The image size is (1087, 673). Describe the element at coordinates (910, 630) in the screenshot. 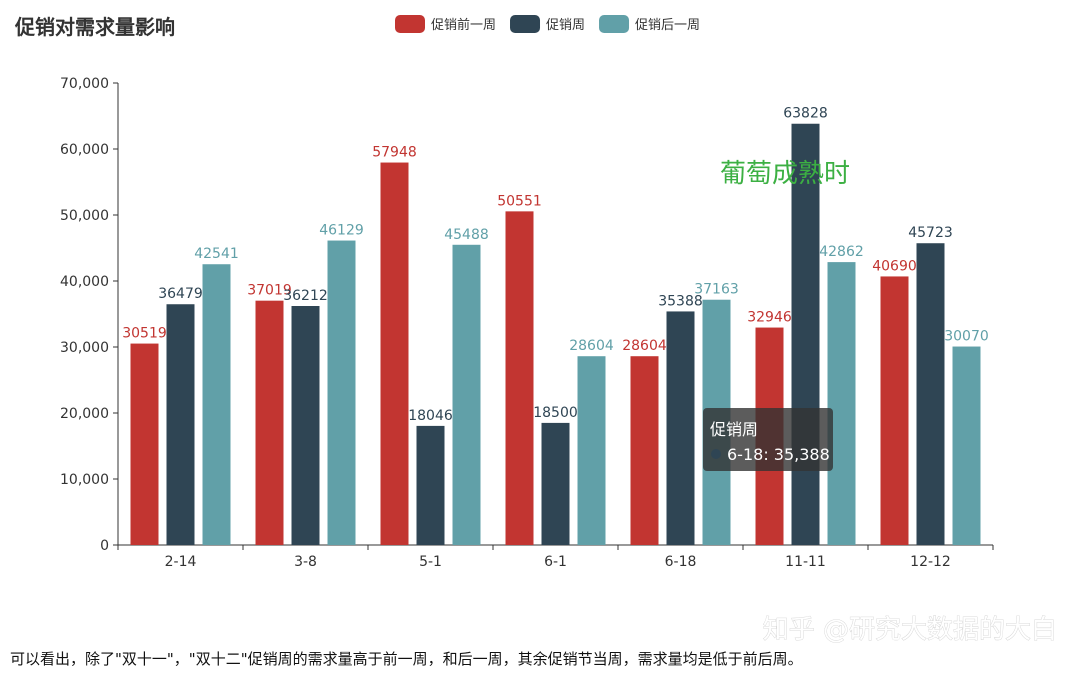

I see `watermark: 知乎 @研究大数据的大白` at that location.